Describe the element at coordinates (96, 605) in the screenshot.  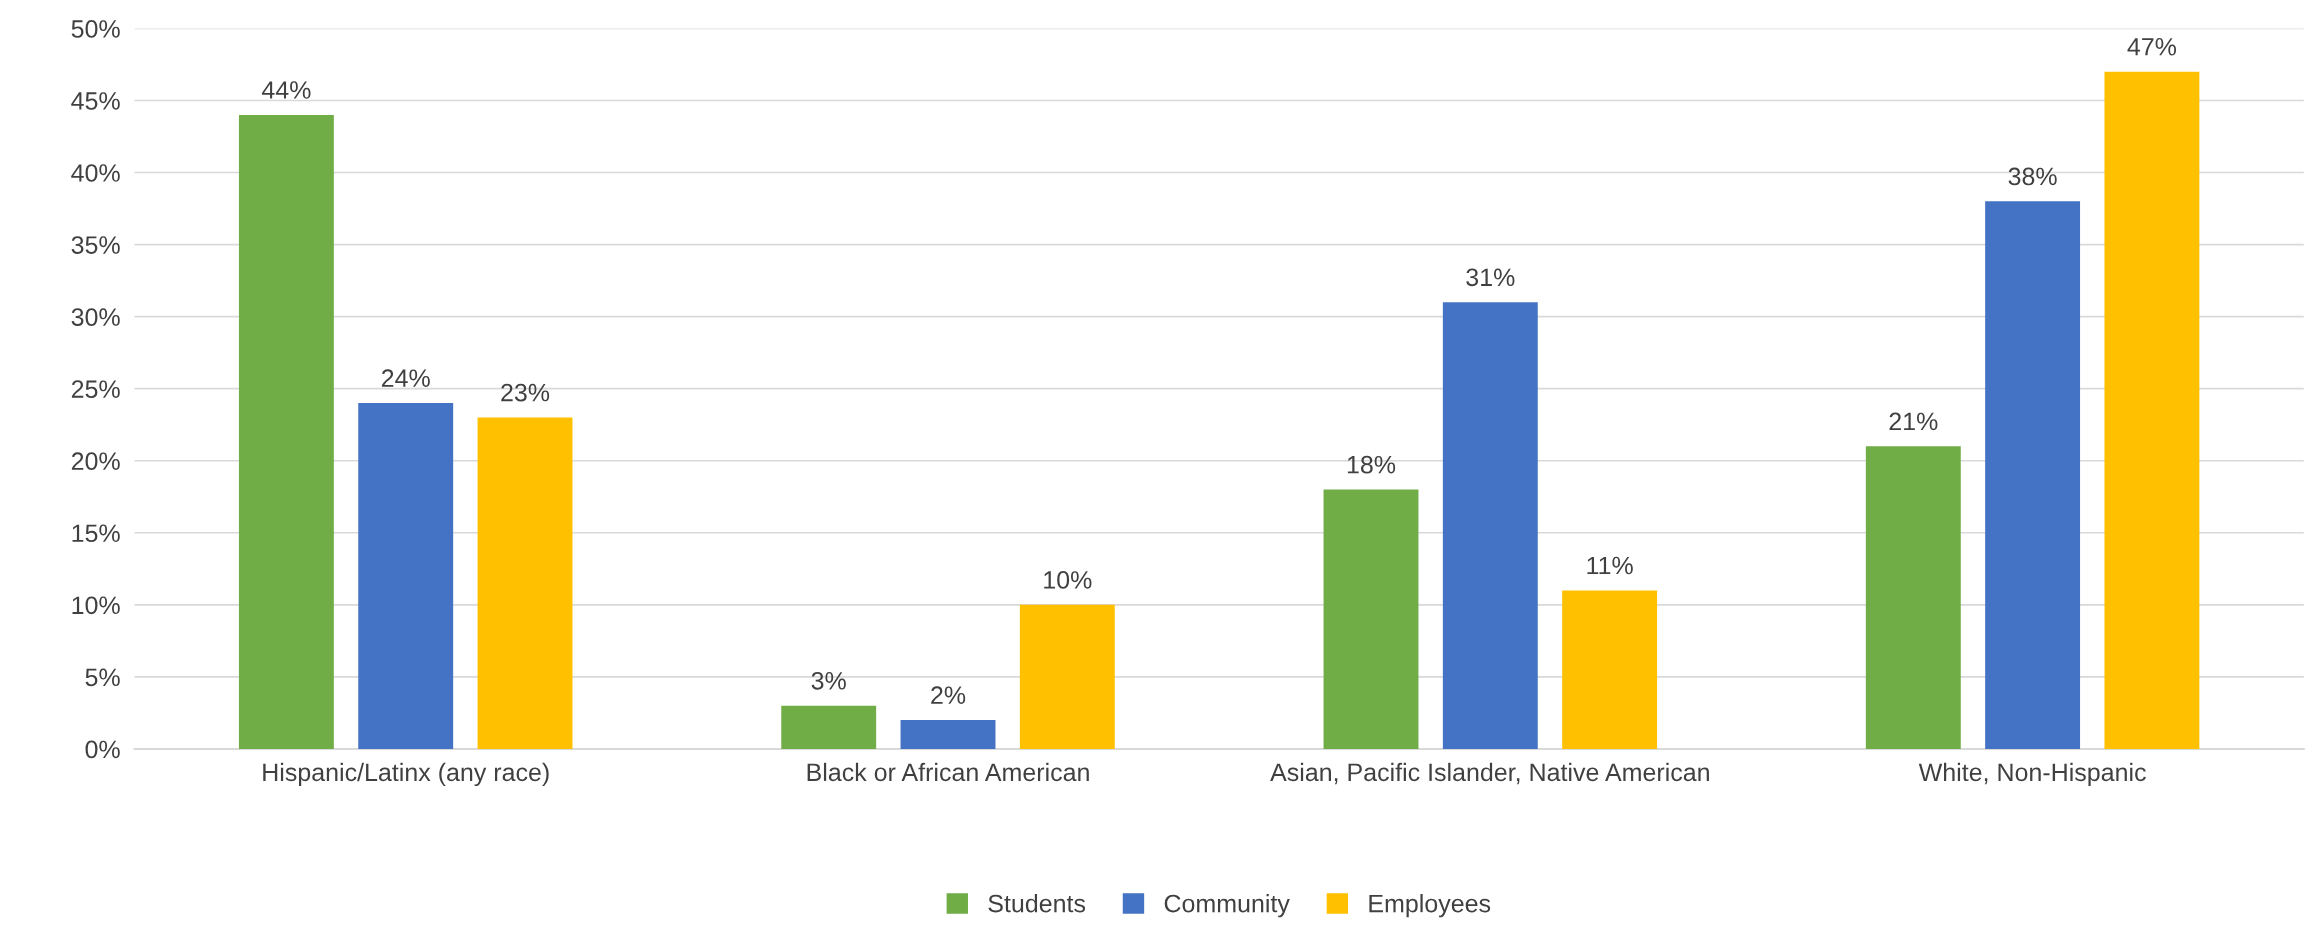
I see `y-tick-label: 10%` at that location.